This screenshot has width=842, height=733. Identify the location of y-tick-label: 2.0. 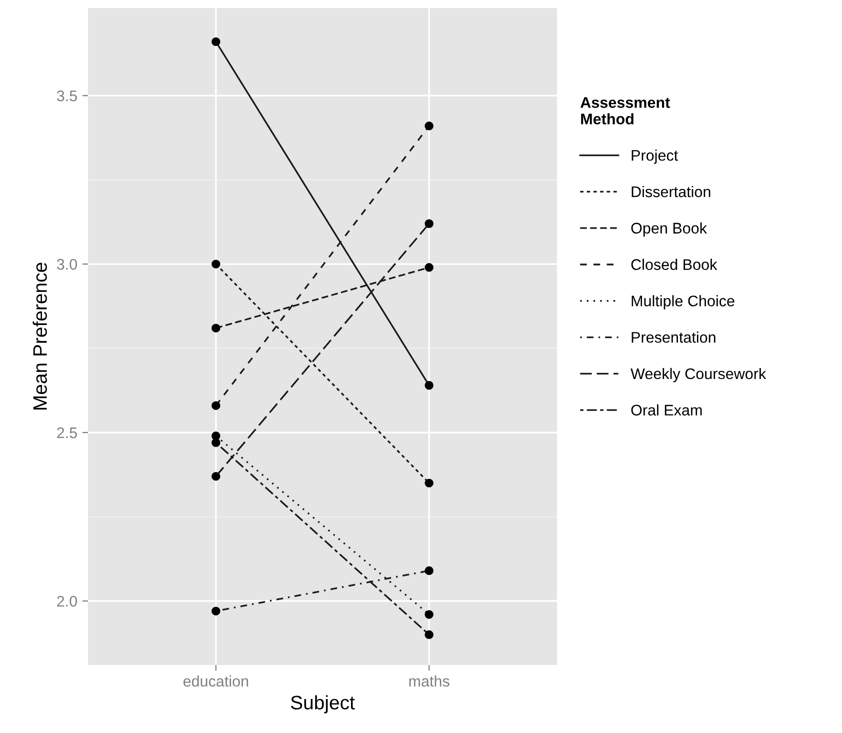
(67, 601).